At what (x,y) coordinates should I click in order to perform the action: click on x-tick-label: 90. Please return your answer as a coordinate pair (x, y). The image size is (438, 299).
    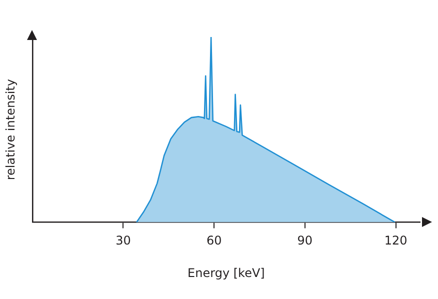
    Looking at the image, I should click on (305, 241).